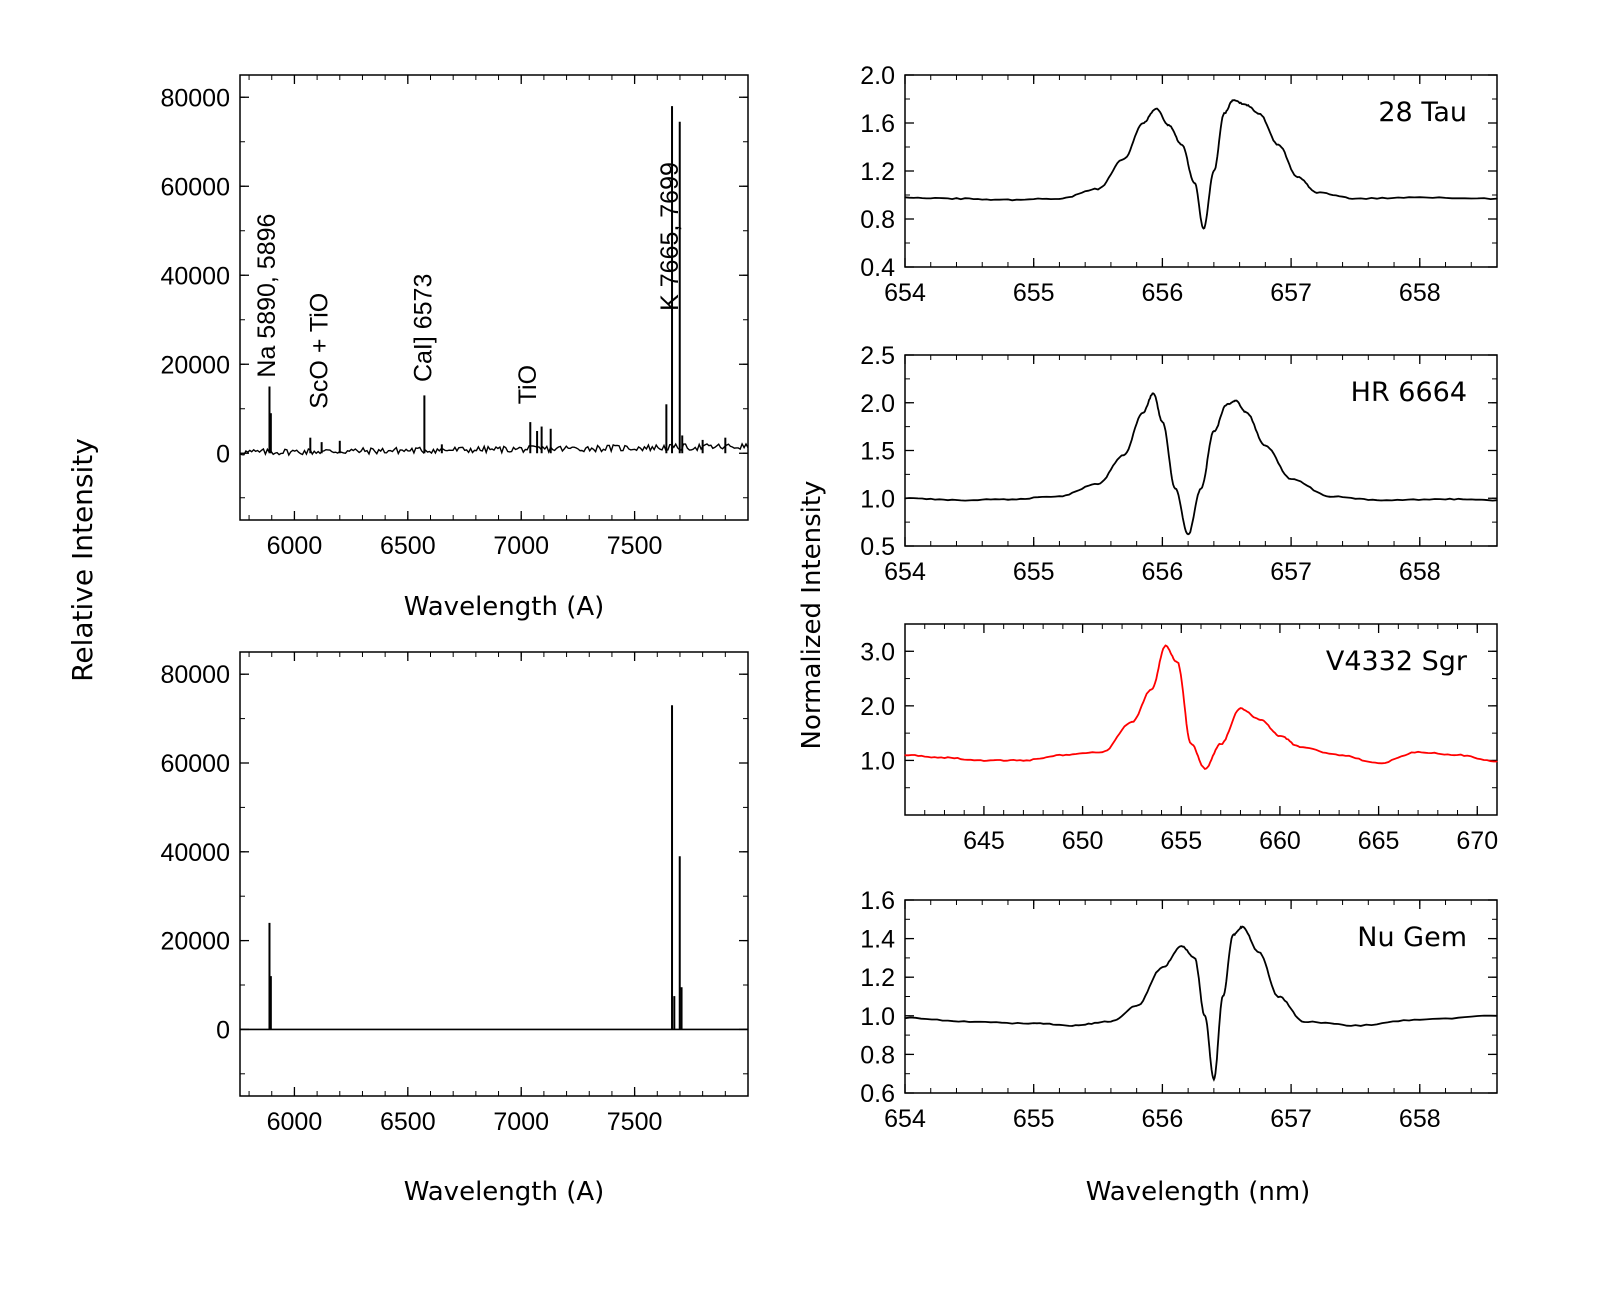  What do you see at coordinates (1477, 841) in the screenshot?
I see `x-tick-label: 670` at bounding box center [1477, 841].